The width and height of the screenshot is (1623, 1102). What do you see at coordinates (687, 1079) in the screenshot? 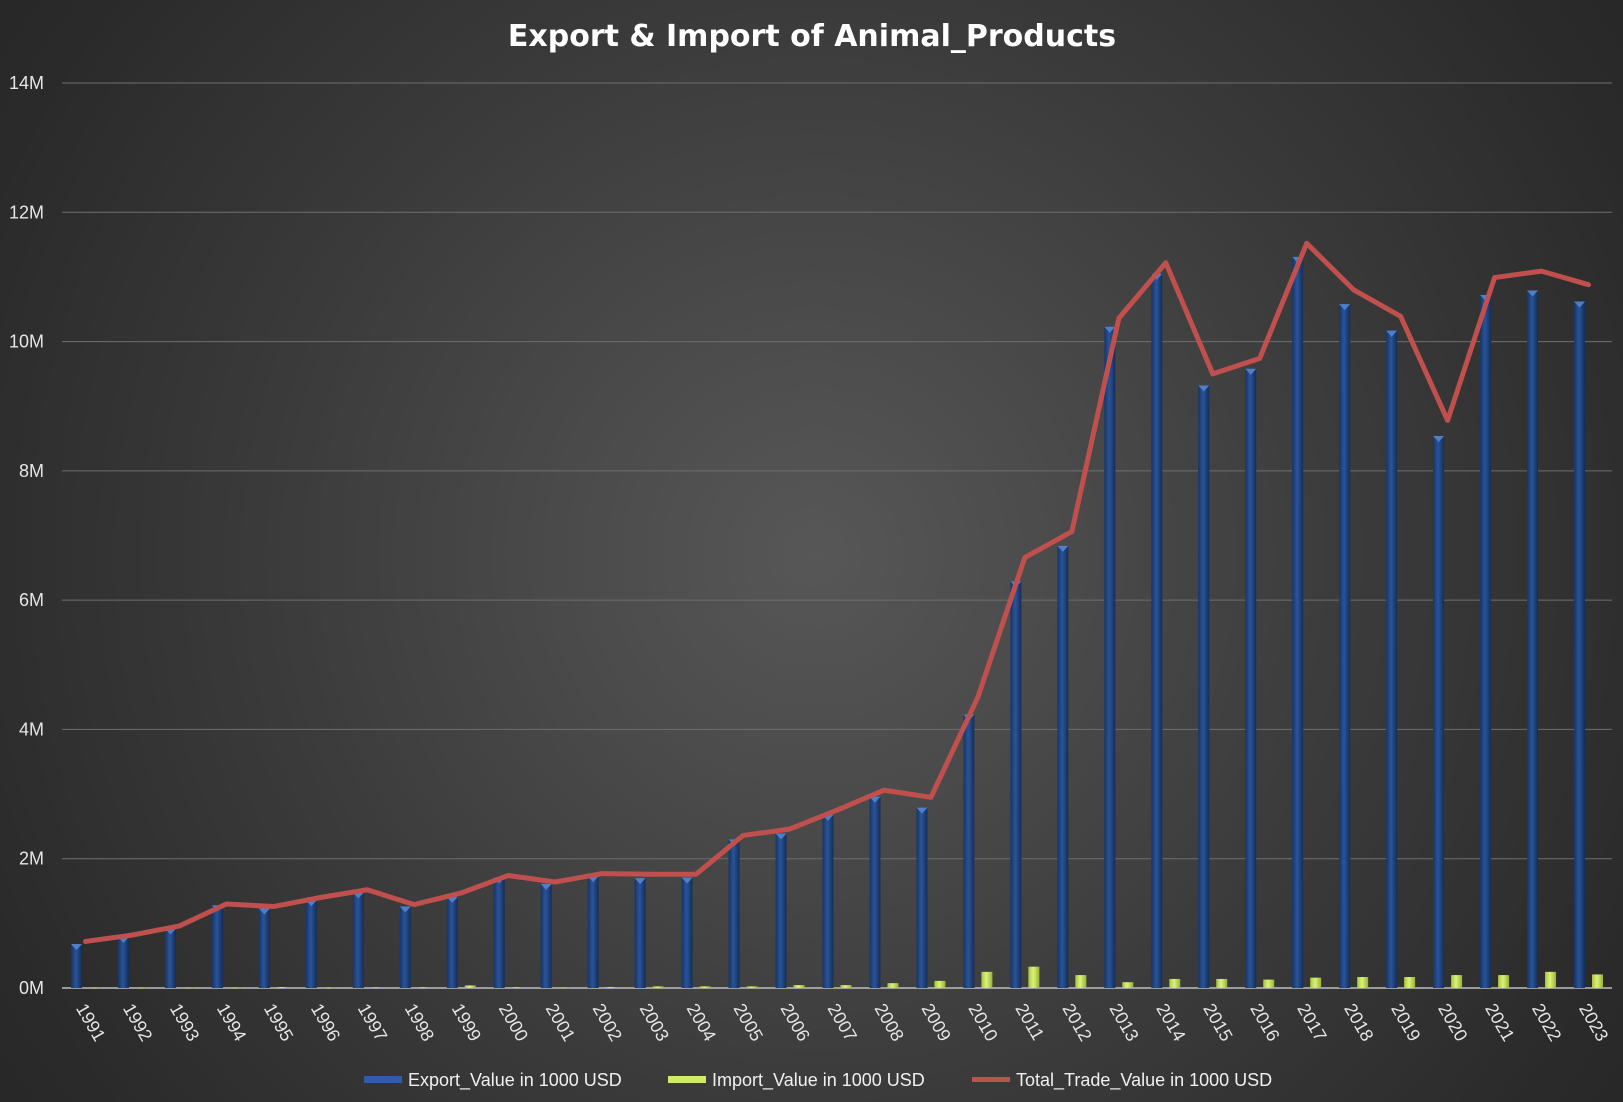
I see `legend-swatch-import` at bounding box center [687, 1079].